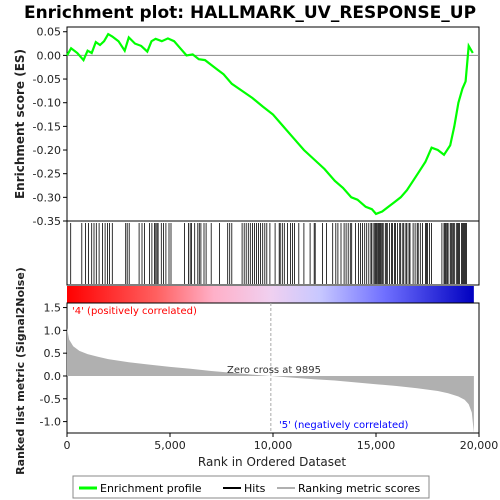 Image resolution: width=500 pixels, height=500 pixels. What do you see at coordinates (134, 311) in the screenshot?
I see `positive-correlation-label: '4' (positively correlated)` at bounding box center [134, 311].